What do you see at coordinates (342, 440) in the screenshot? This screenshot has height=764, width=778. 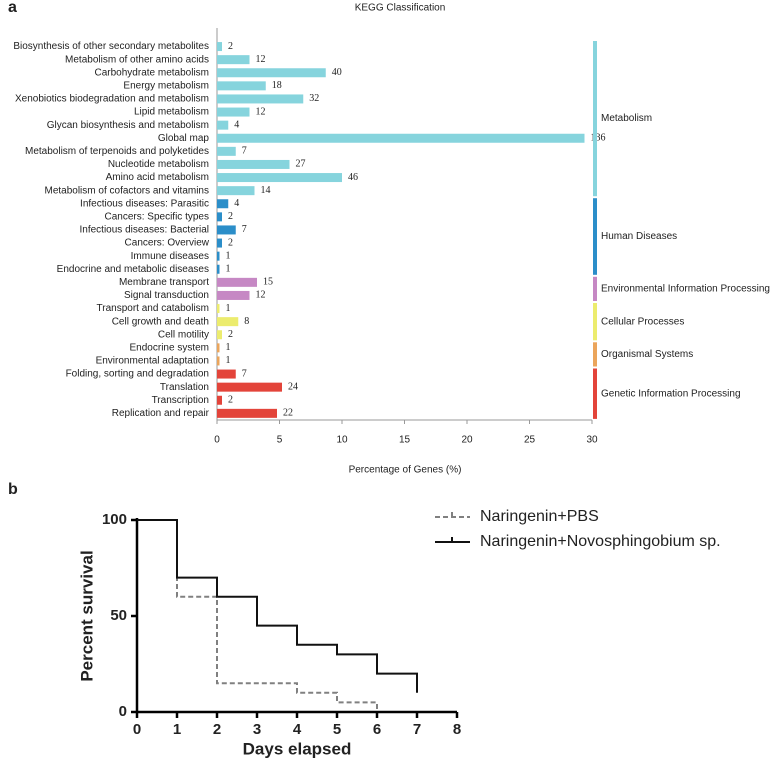 I see `x-tick-label: 10` at bounding box center [342, 440].